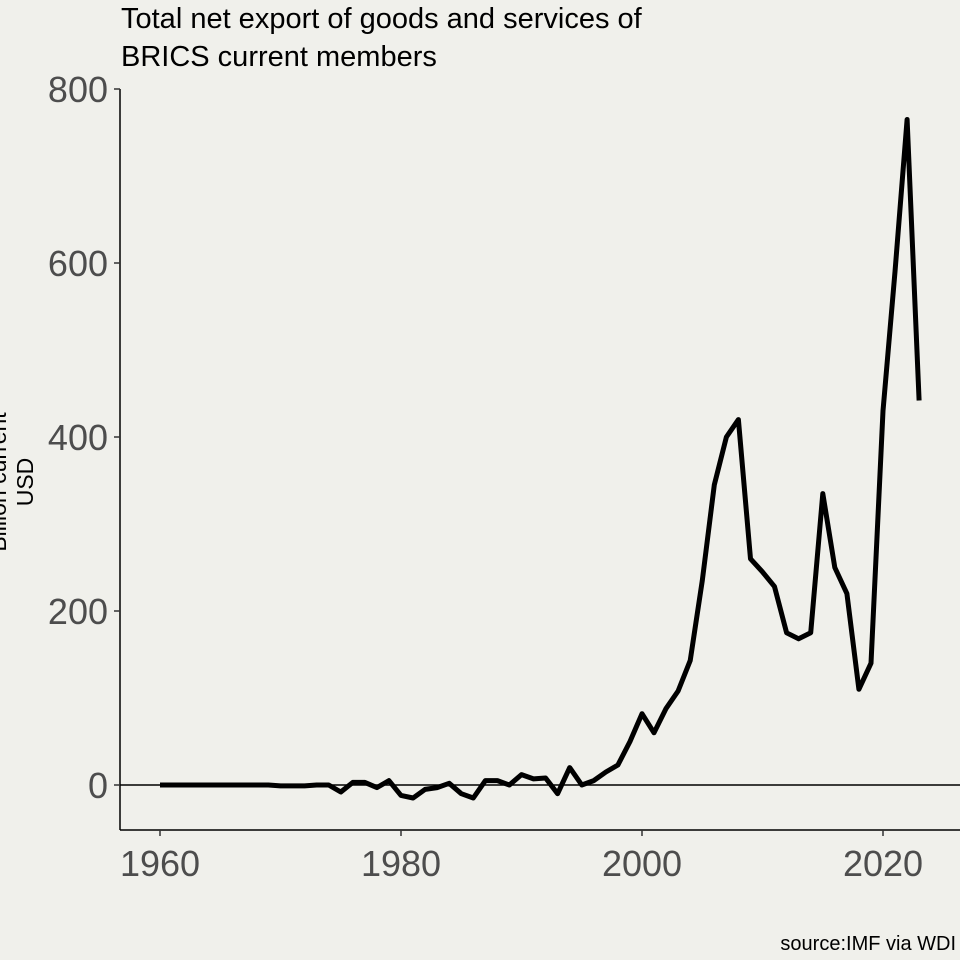 The width and height of the screenshot is (960, 960). What do you see at coordinates (78, 263) in the screenshot?
I see `y-tick-label: 600` at bounding box center [78, 263].